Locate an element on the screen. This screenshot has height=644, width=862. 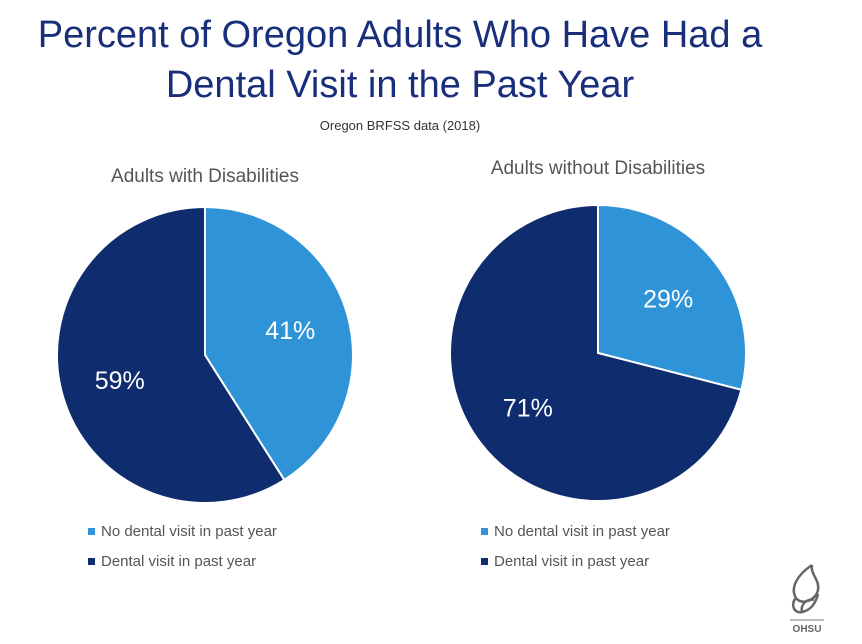
ohsu-logo: OHSU is located at coordinates (807, 597).